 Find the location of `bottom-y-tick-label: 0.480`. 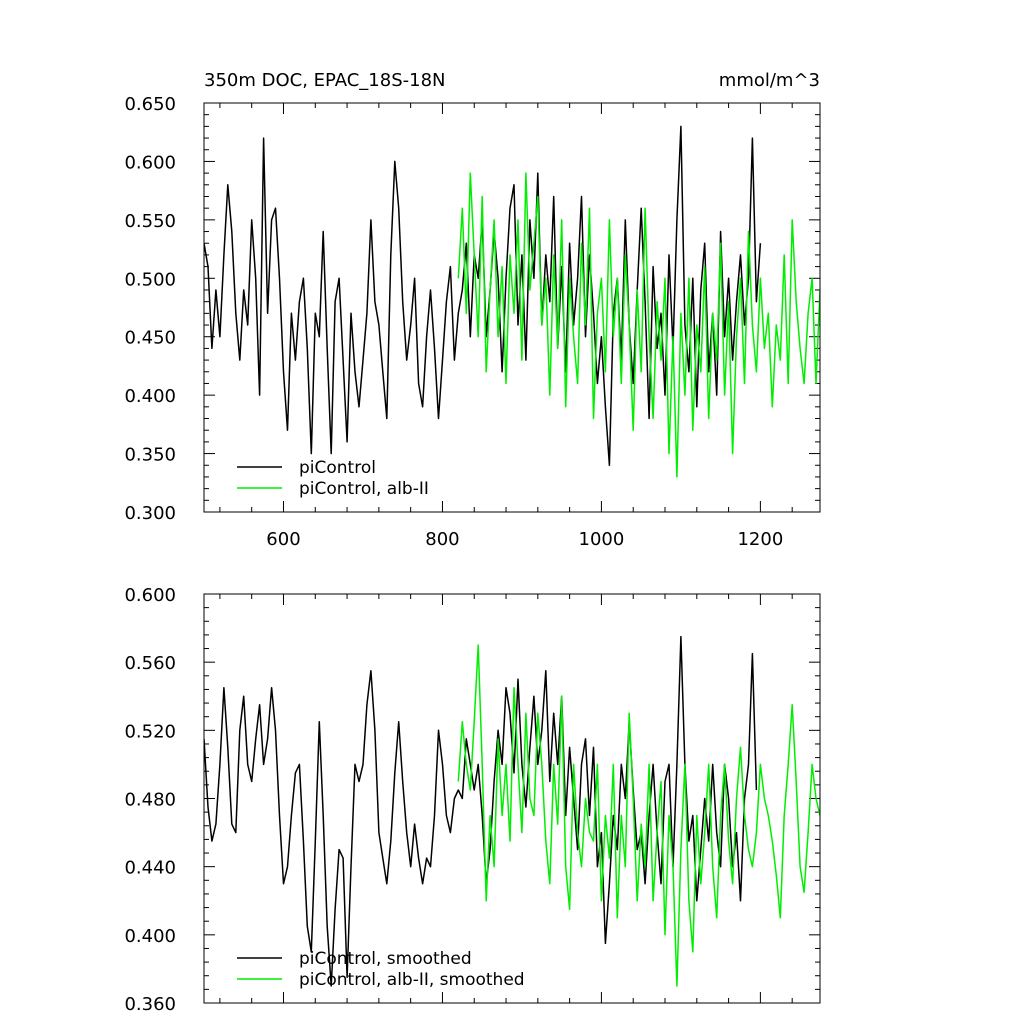

bottom-y-tick-label: 0.480 is located at coordinates (150, 800).